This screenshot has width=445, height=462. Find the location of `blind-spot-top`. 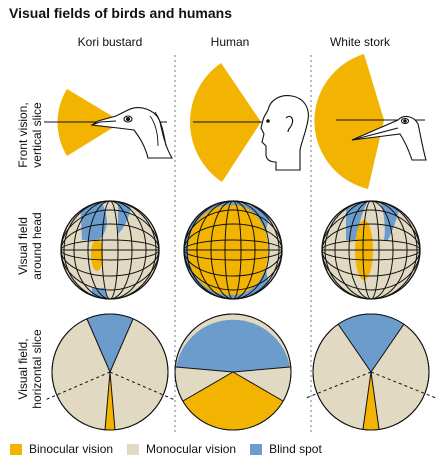

blind-spot-top is located at coordinates (93, 220).